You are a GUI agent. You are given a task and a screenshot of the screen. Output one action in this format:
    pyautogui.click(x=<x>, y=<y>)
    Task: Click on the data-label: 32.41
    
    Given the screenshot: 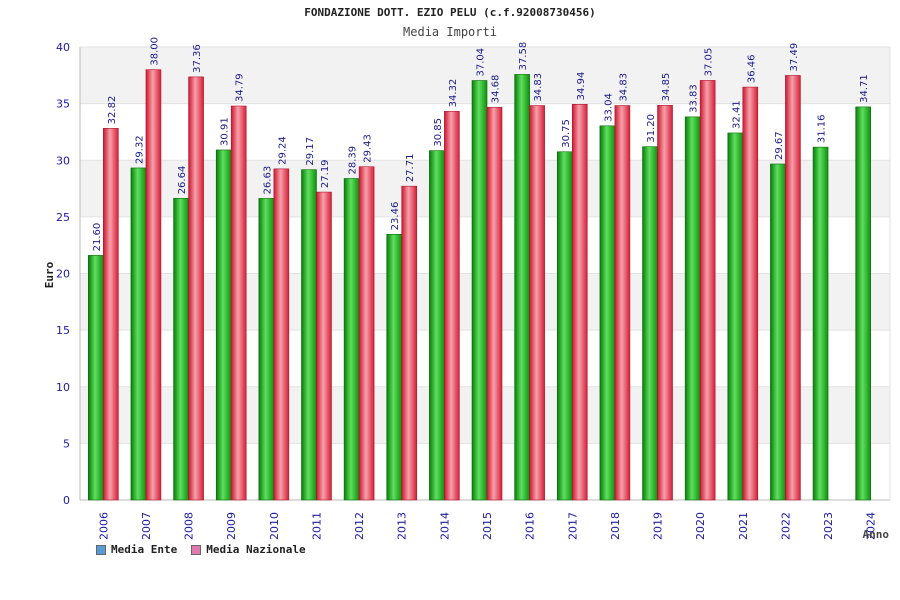 What is the action you would take?
    pyautogui.click(x=736, y=114)
    